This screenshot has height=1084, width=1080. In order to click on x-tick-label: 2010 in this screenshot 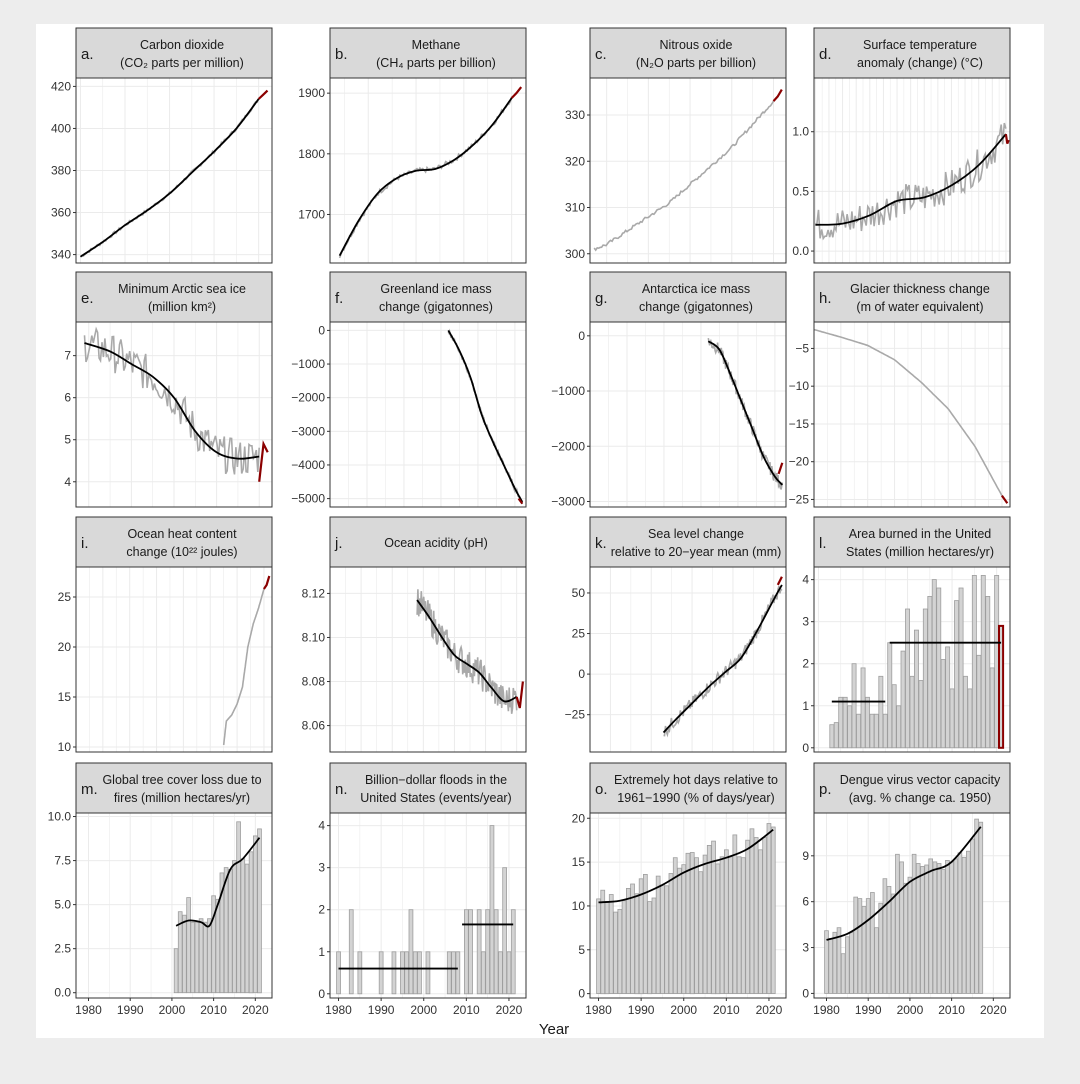, I will do `click(726, 1010)`.